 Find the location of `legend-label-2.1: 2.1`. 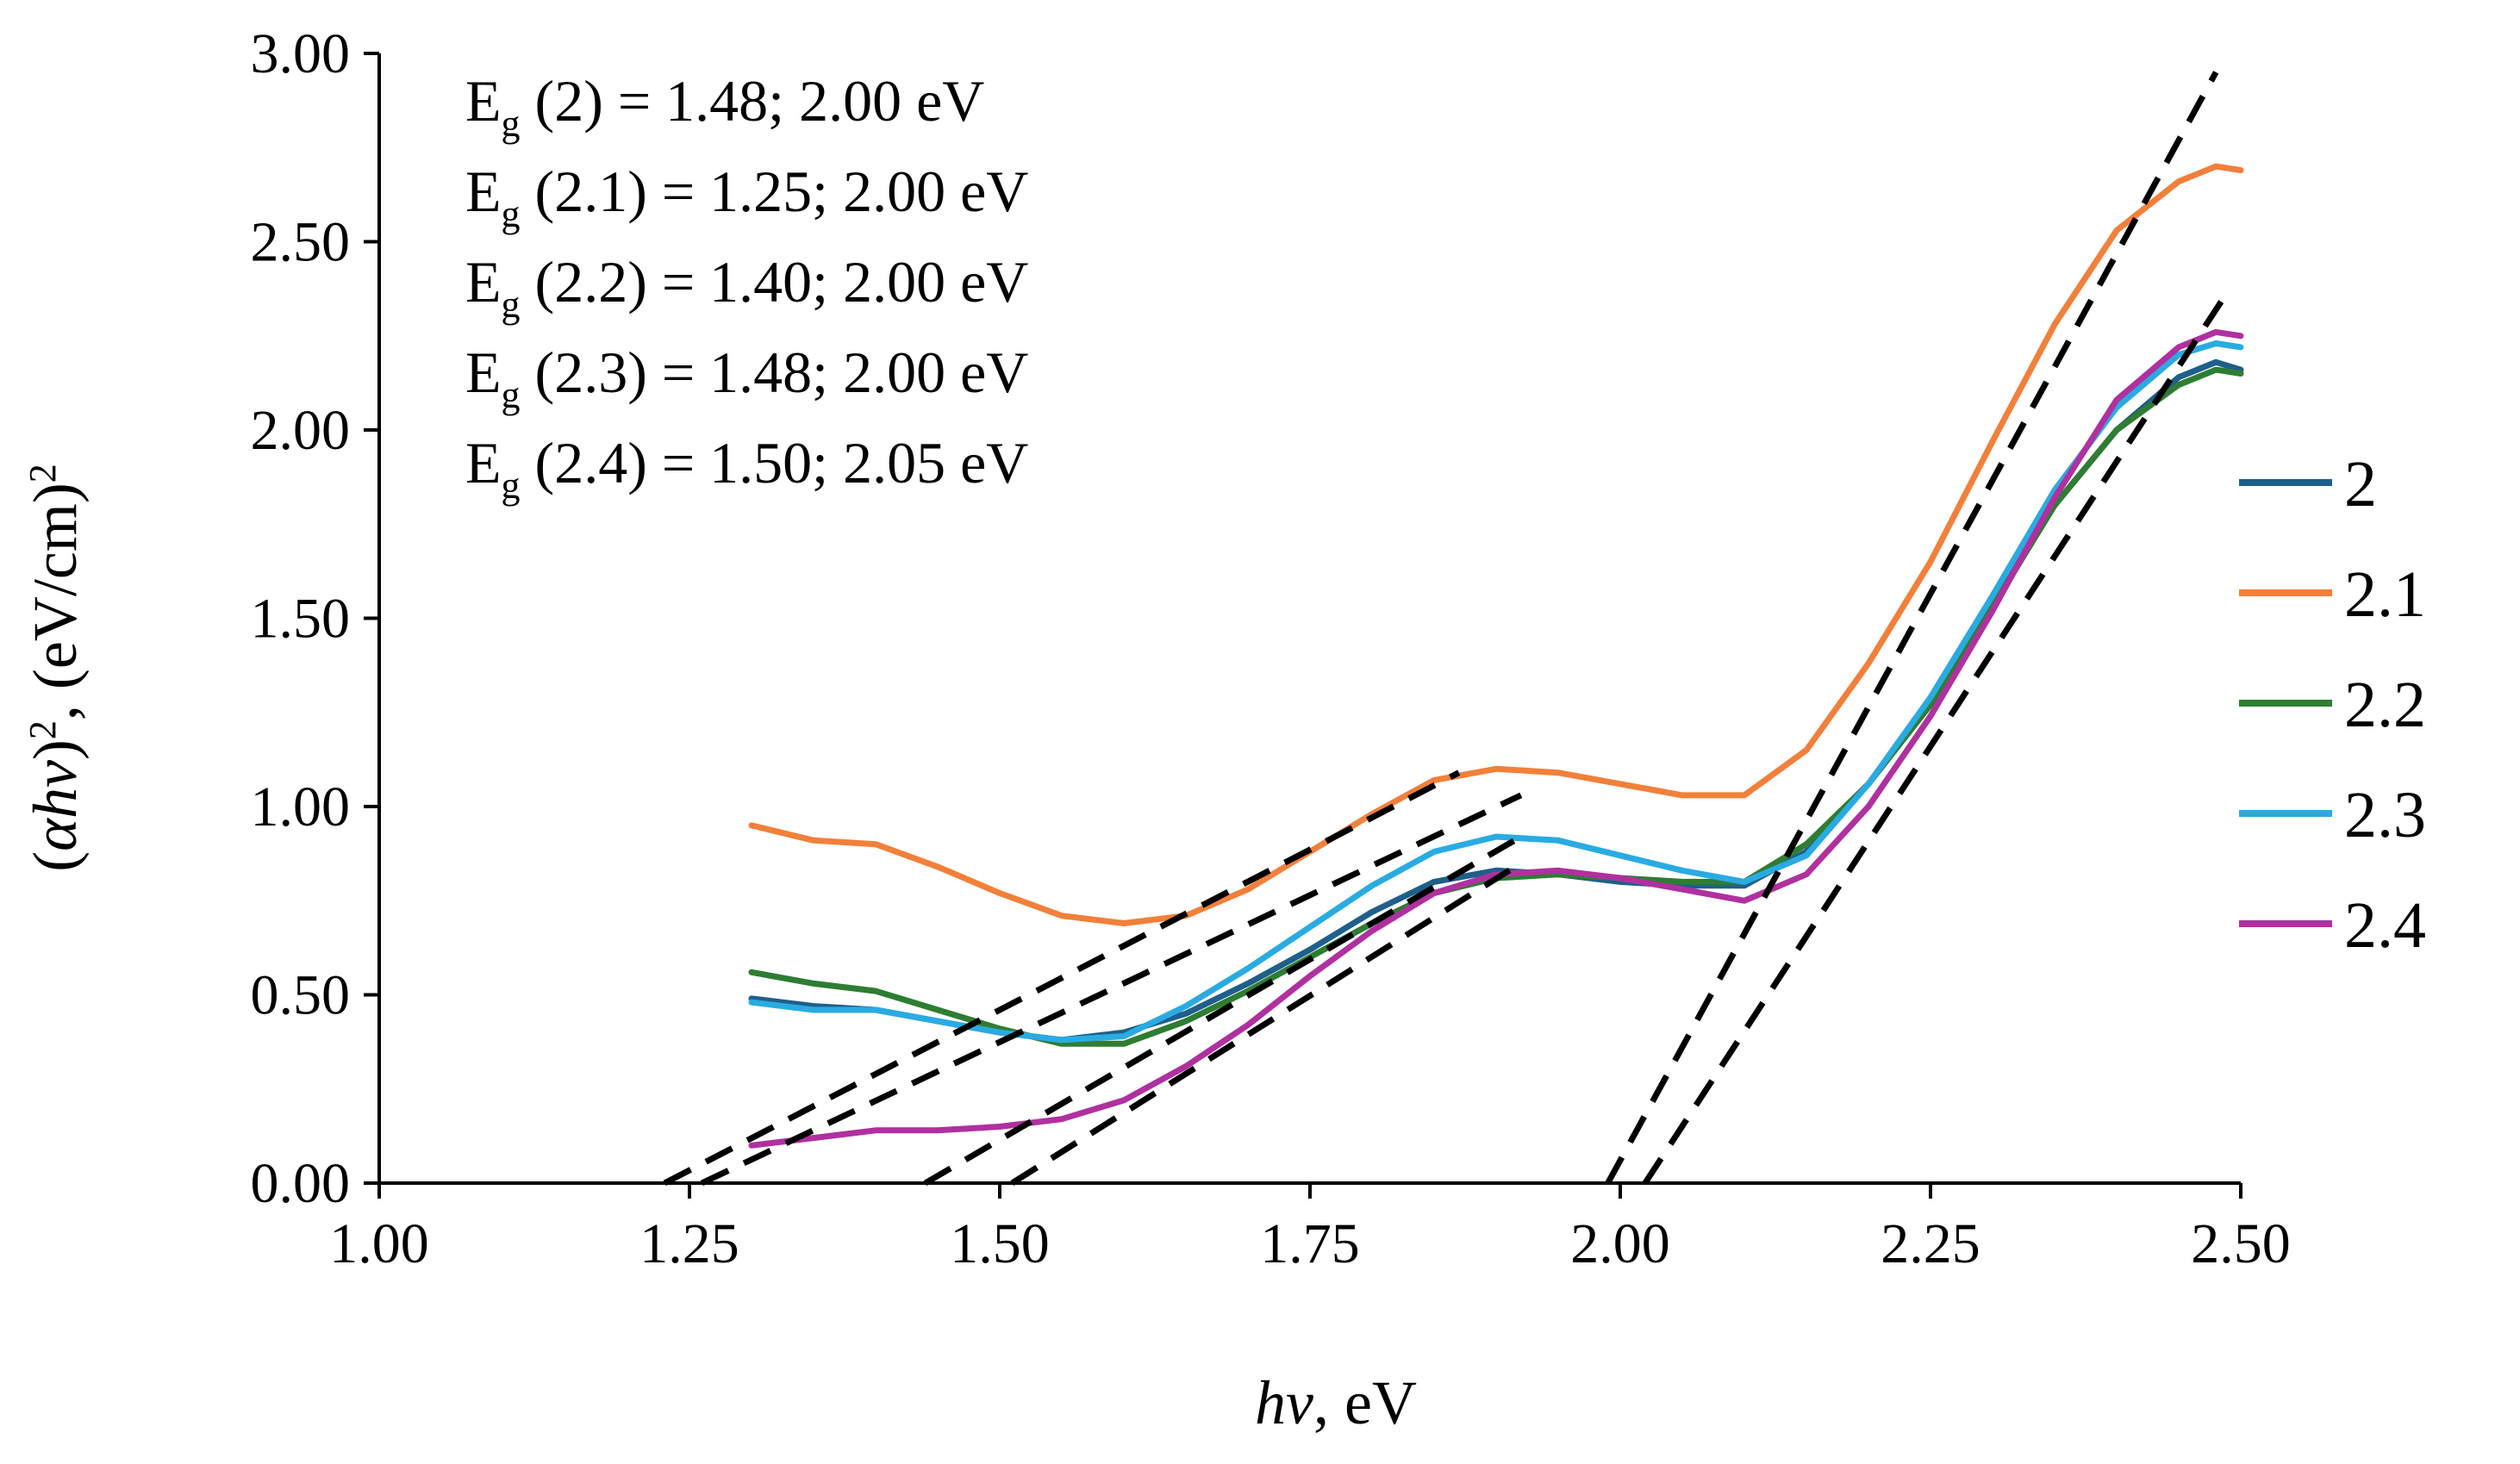

legend-label-2.1: 2.1 is located at coordinates (2385, 594).